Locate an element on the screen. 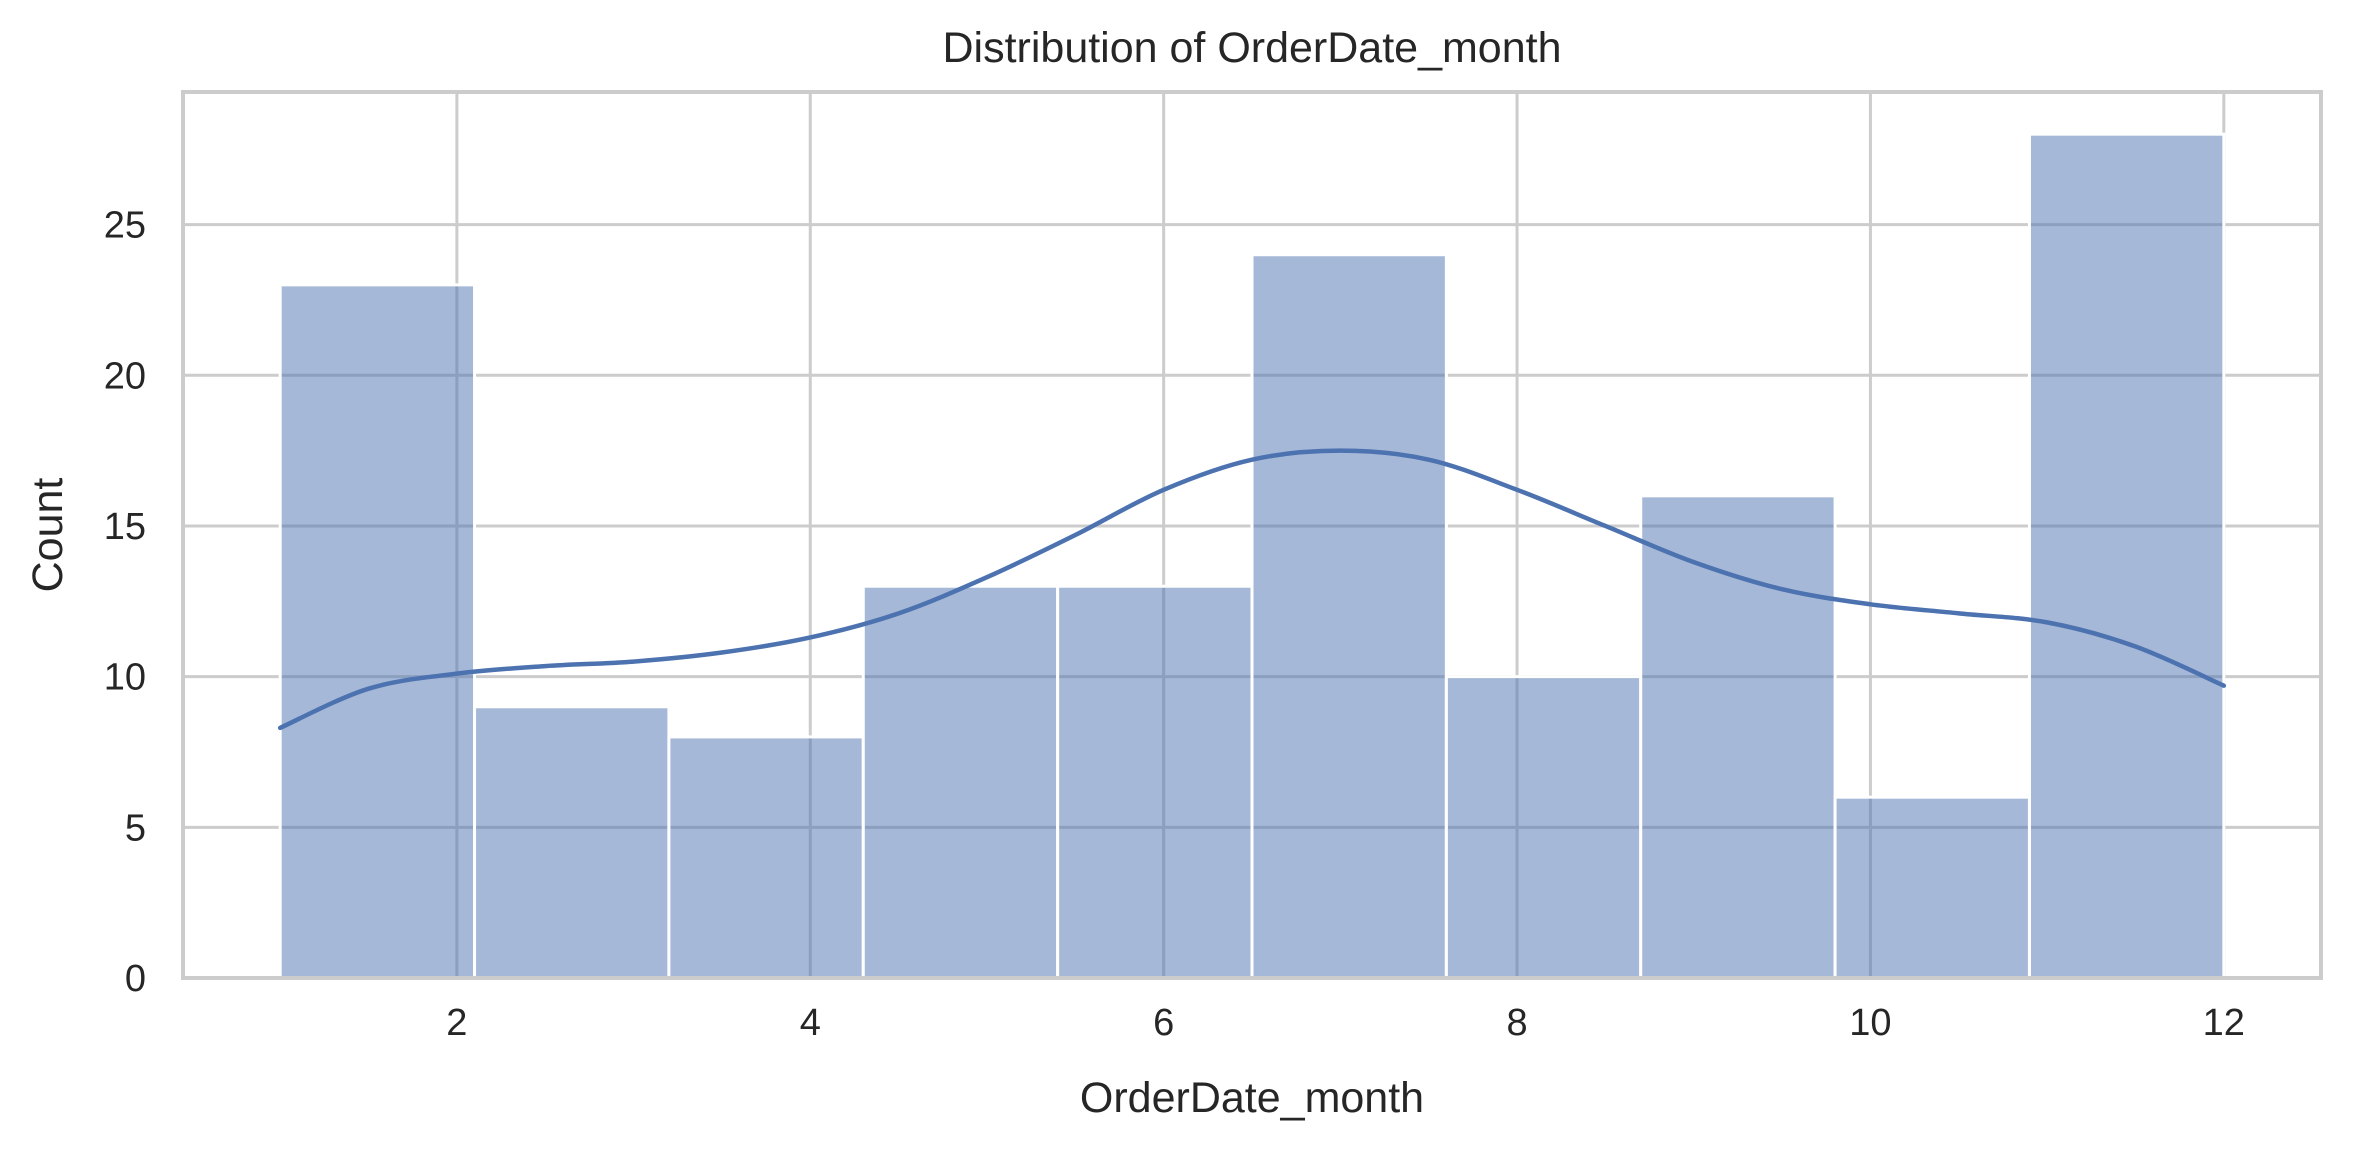 This screenshot has height=1153, width=2353. y-tick-label: 0 is located at coordinates (135, 979).